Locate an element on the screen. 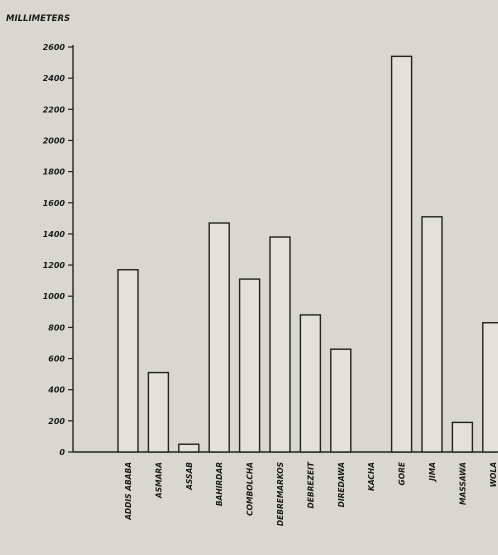  y-tick-label: 2200 is located at coordinates (54, 109).